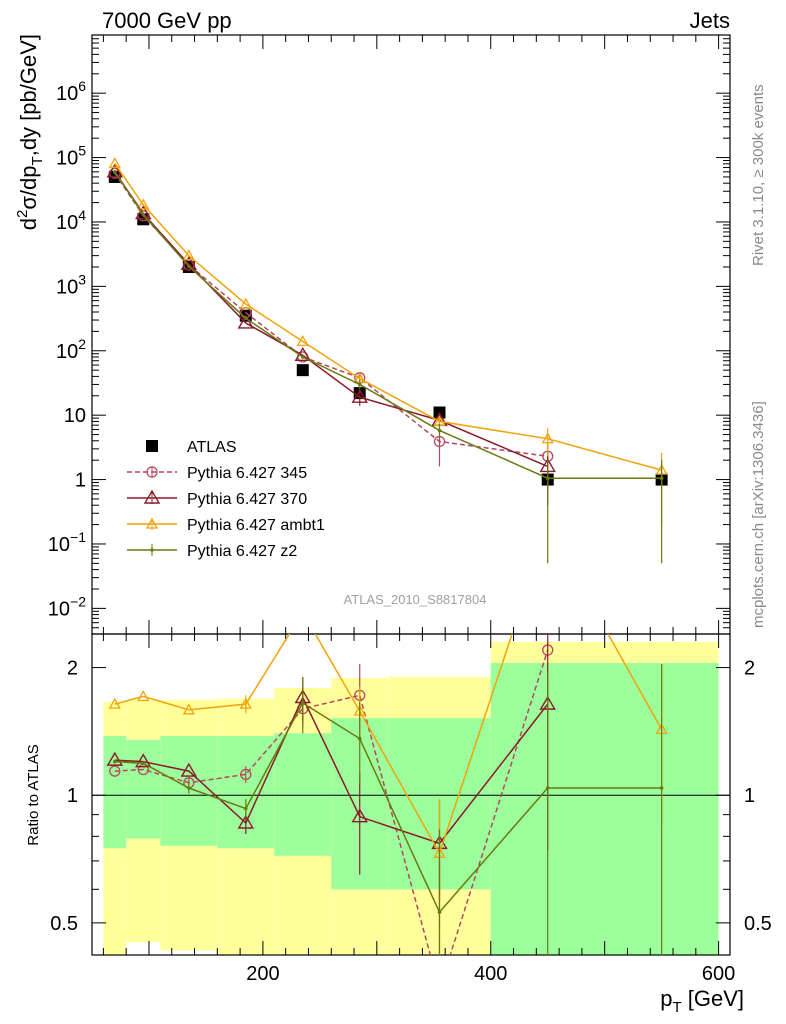 This screenshot has height=1024, width=786. Describe the element at coordinates (30, 132) in the screenshot. I see `y-axis-label: d2σ/dpT,dy [pb/GeV]` at that location.